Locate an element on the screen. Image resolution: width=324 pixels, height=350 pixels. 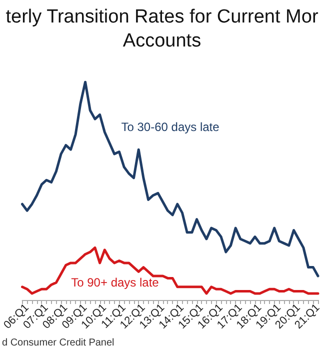
chart-title: terly Transition Rates for Current Mor Accounts is located at coordinates (162, 29).